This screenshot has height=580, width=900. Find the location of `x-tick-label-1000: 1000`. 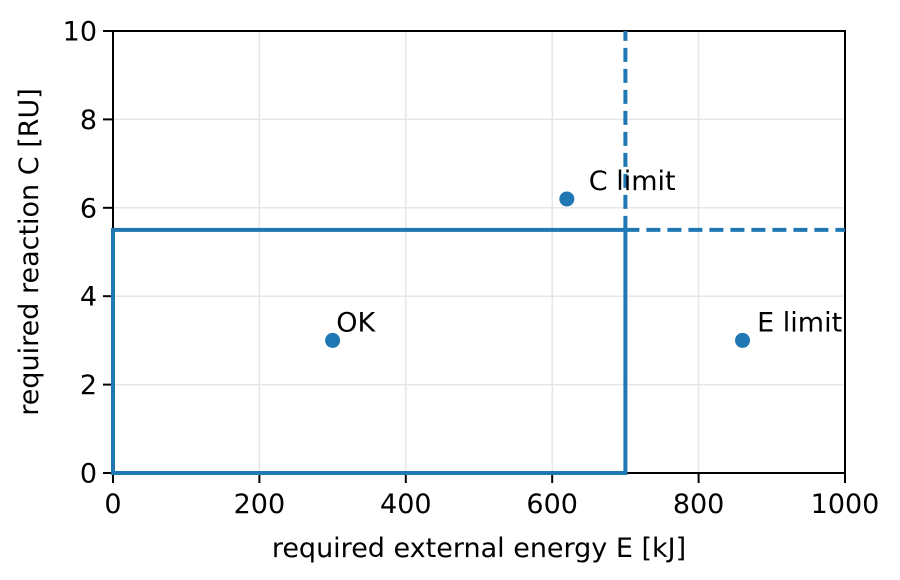

x-tick-label-1000: 1000 is located at coordinates (845, 504).